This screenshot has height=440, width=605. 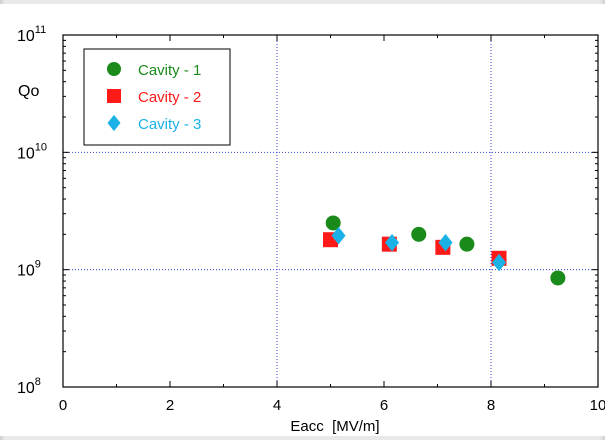 What do you see at coordinates (597, 405) in the screenshot?
I see `x-tick-label: 10` at bounding box center [597, 405].